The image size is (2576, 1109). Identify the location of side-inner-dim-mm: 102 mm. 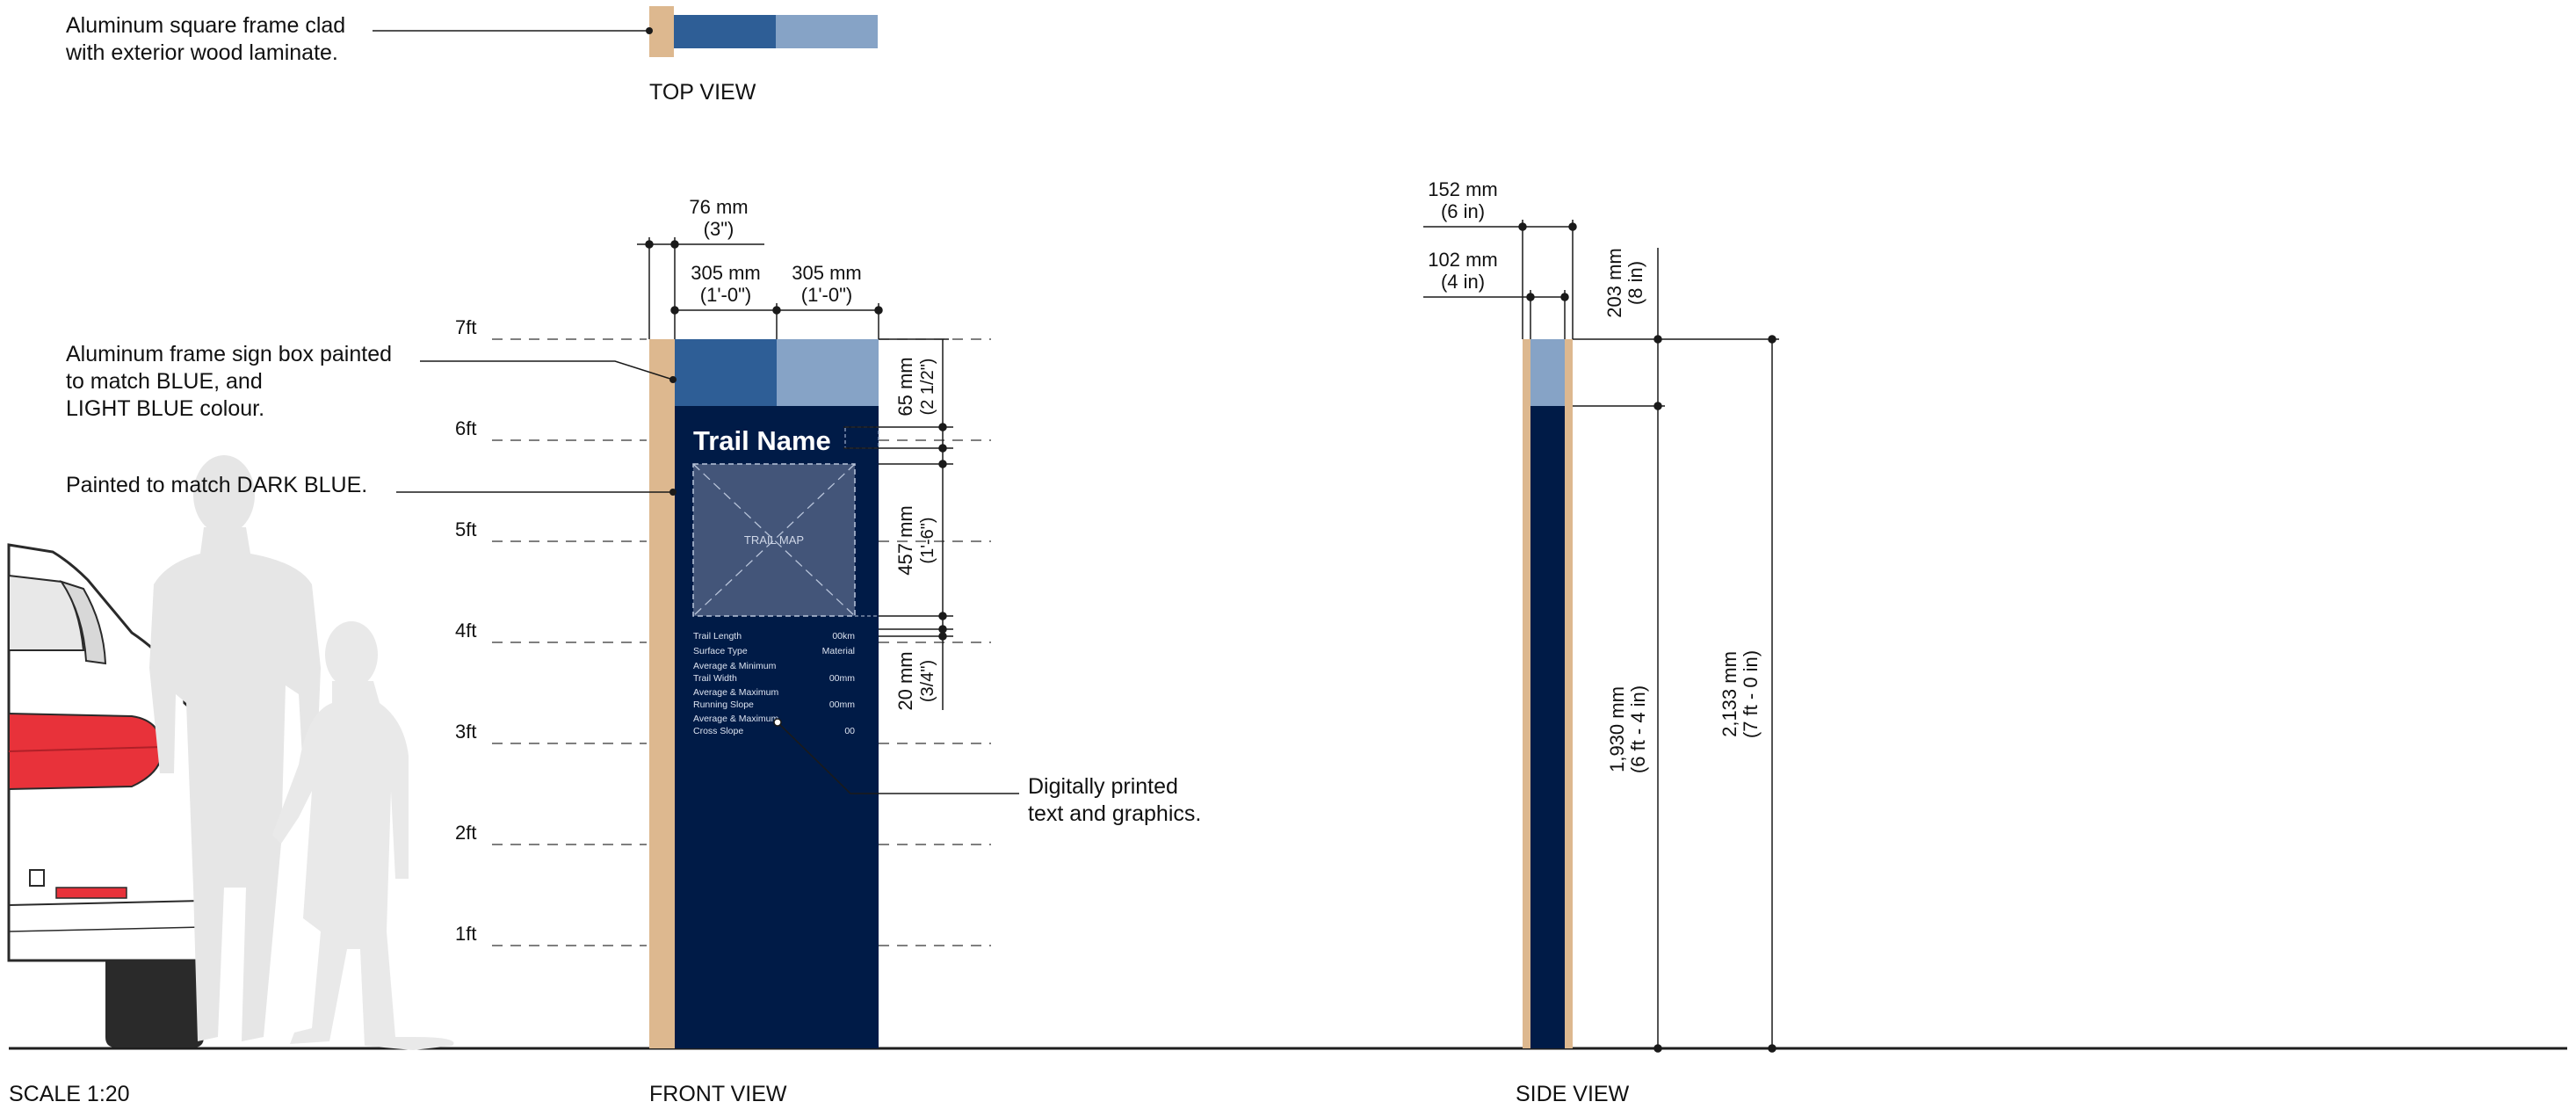
(1462, 260).